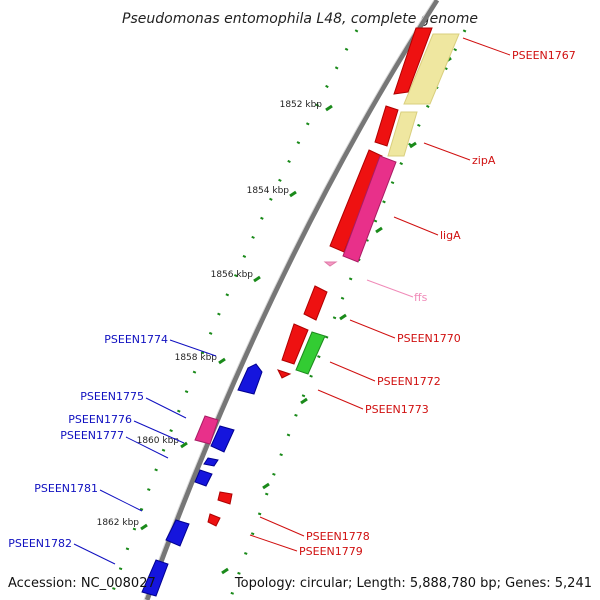 Image resolution: width=600 pixels, height=600 pixels. I want to click on gene-label: ffs, so click(421, 297).